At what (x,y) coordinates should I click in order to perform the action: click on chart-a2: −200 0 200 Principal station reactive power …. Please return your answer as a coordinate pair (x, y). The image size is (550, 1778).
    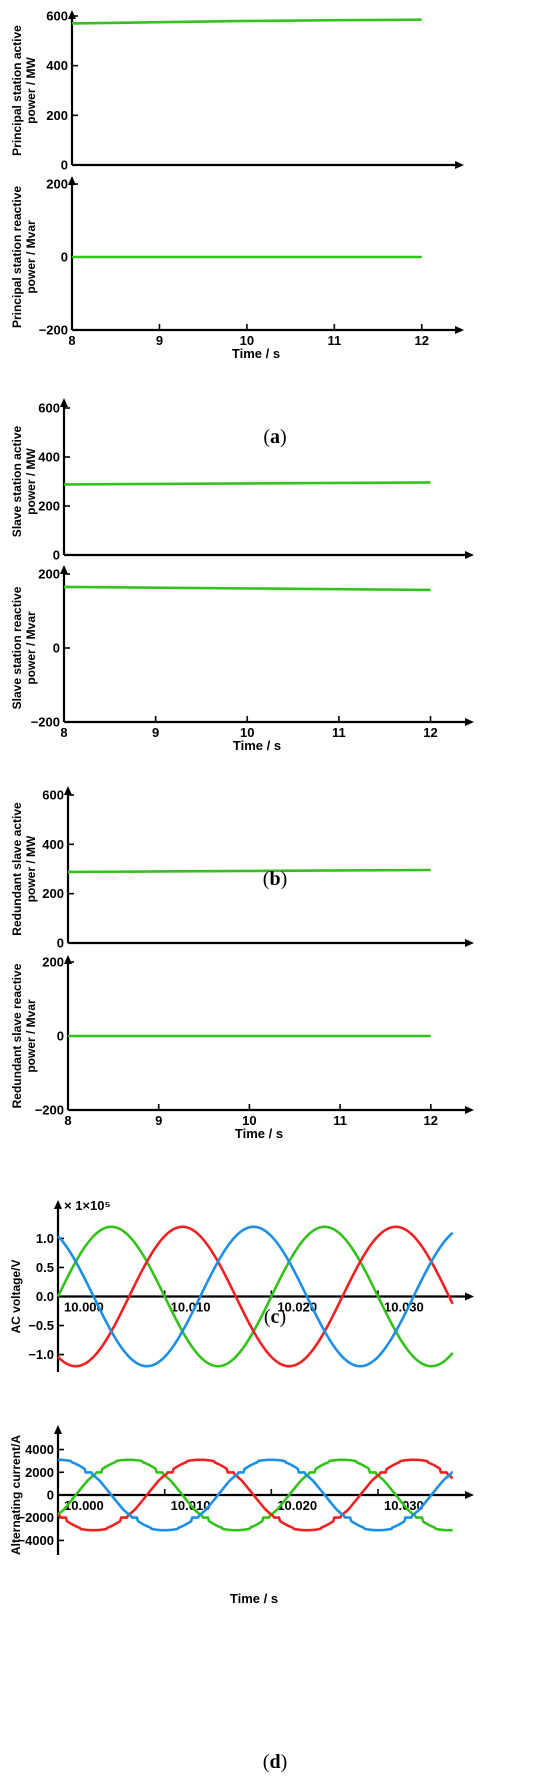
    Looking at the image, I should click on (237, 268).